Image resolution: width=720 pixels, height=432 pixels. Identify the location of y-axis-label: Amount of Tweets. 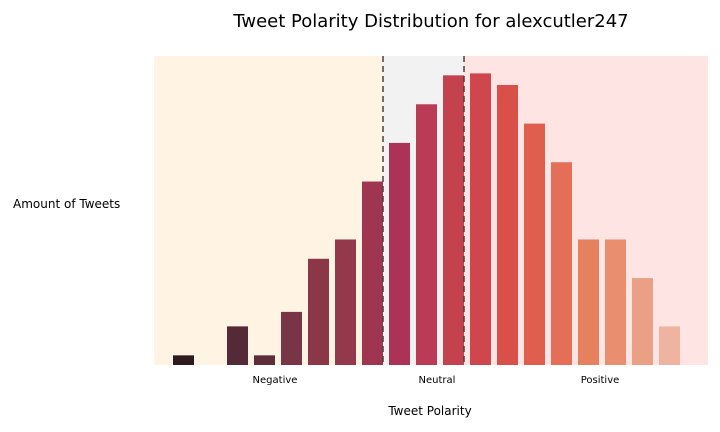
(66, 204).